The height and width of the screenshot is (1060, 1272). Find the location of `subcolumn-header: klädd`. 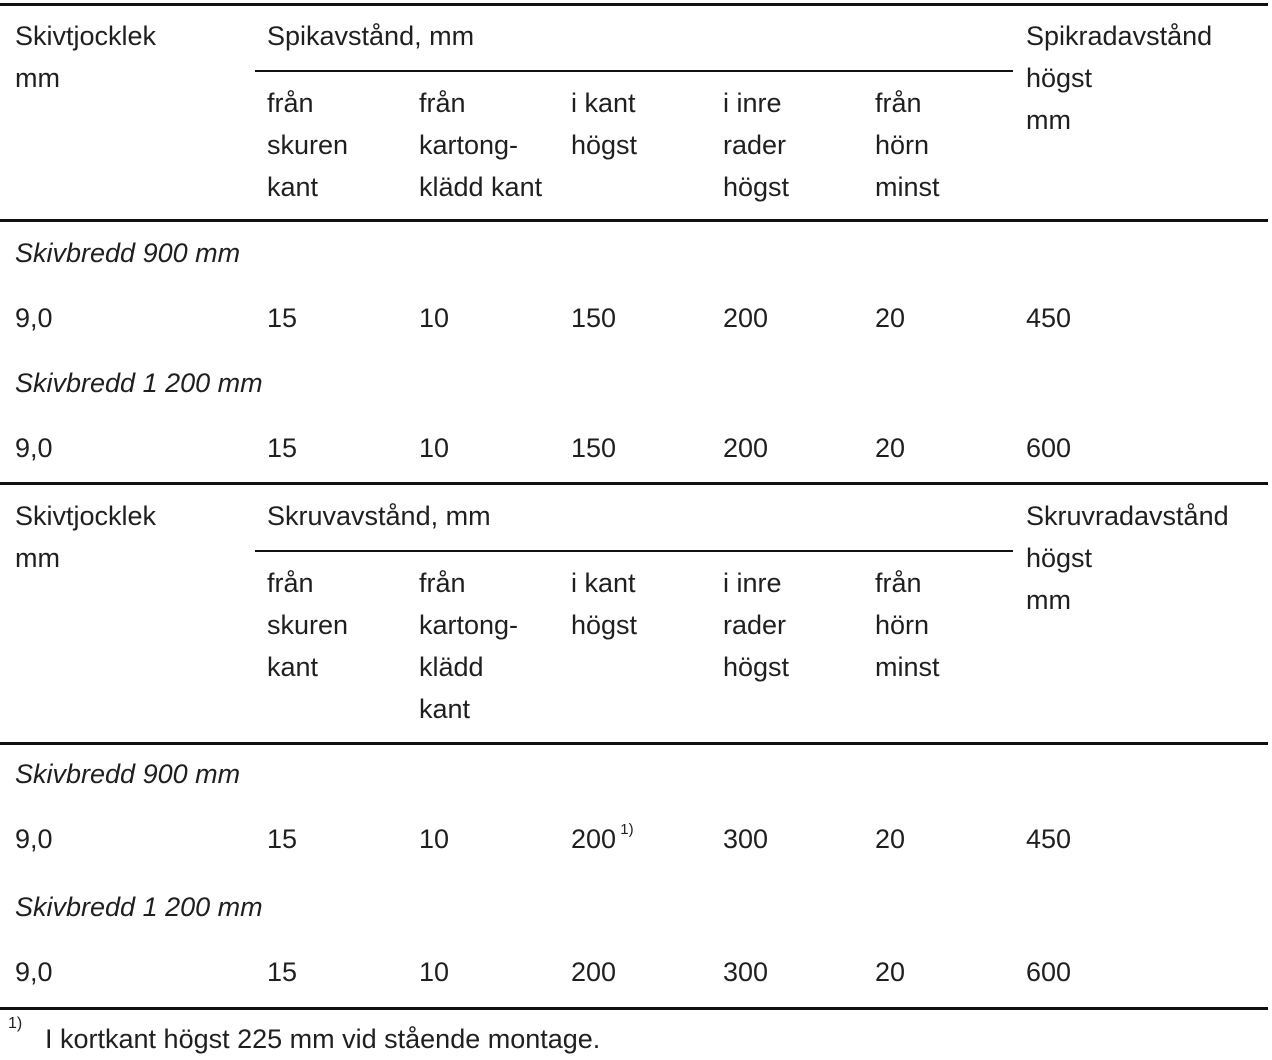

subcolumn-header: klädd is located at coordinates (451, 667).